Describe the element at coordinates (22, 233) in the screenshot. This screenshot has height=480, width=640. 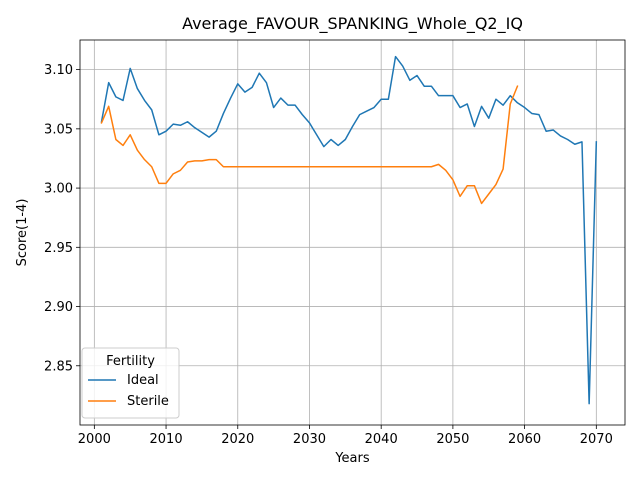
I see `y-axis-label: Score(1-4)` at that location.